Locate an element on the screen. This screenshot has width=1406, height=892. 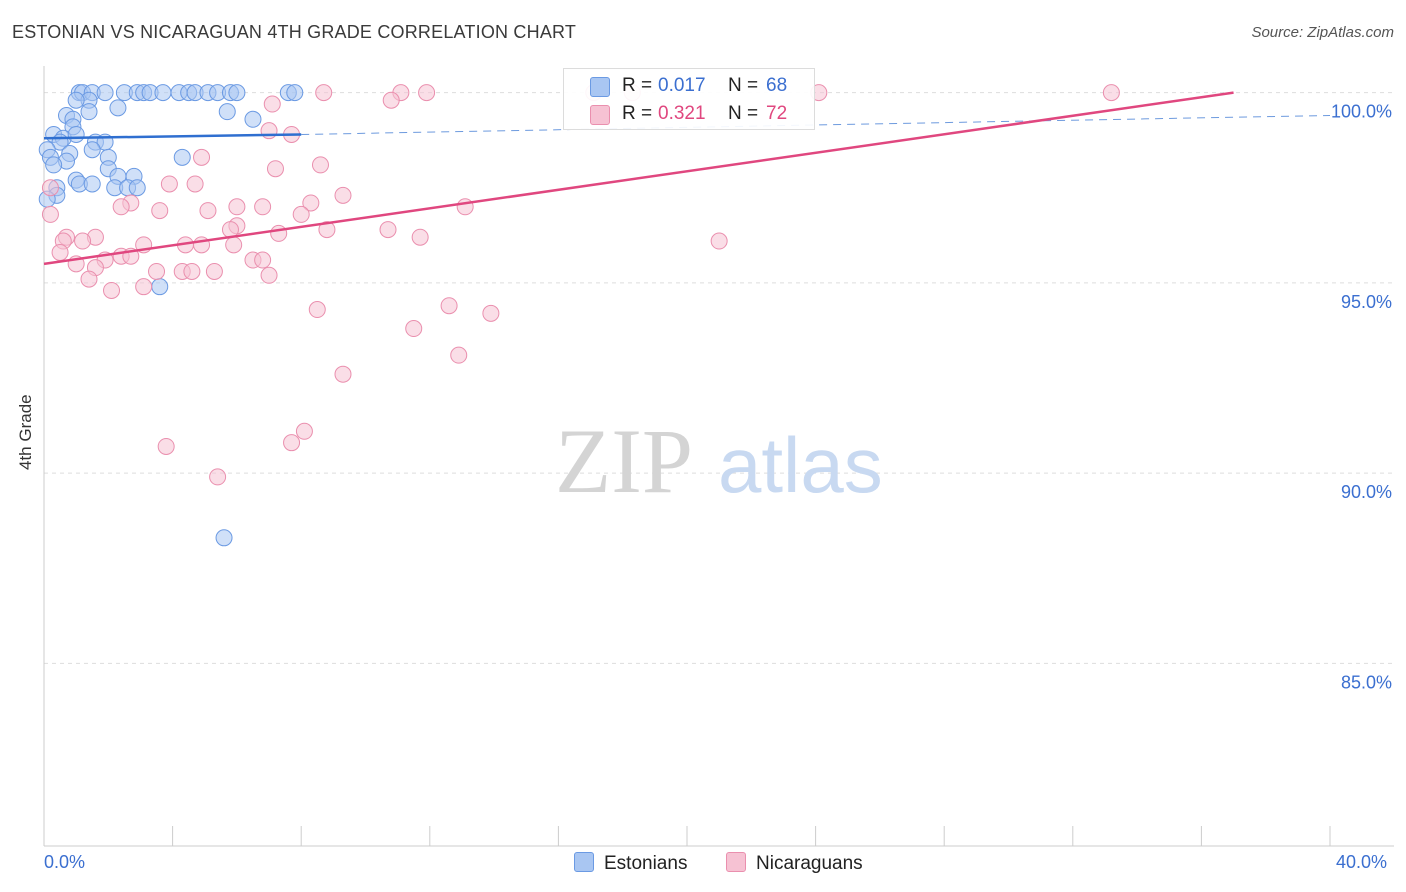
correlation-legend: R = 0.017 N = 68 R = 0.321 N = 72 is located at coordinates (689, 99).